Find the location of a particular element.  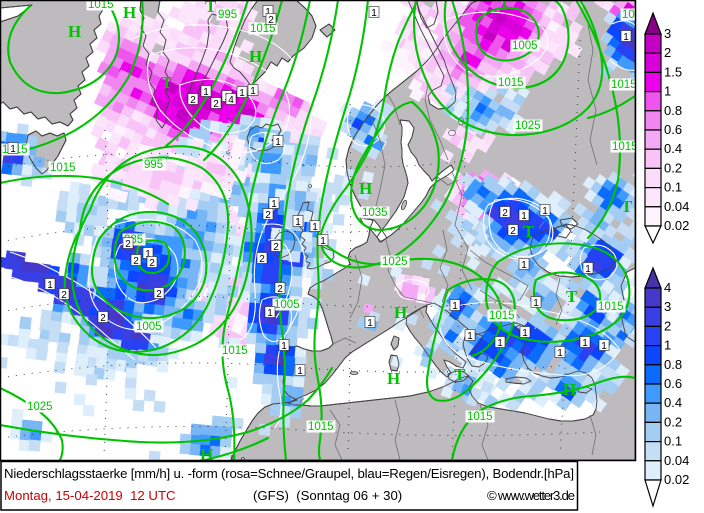

svg-text: © www.wetter3.de is located at coordinates (531, 495).